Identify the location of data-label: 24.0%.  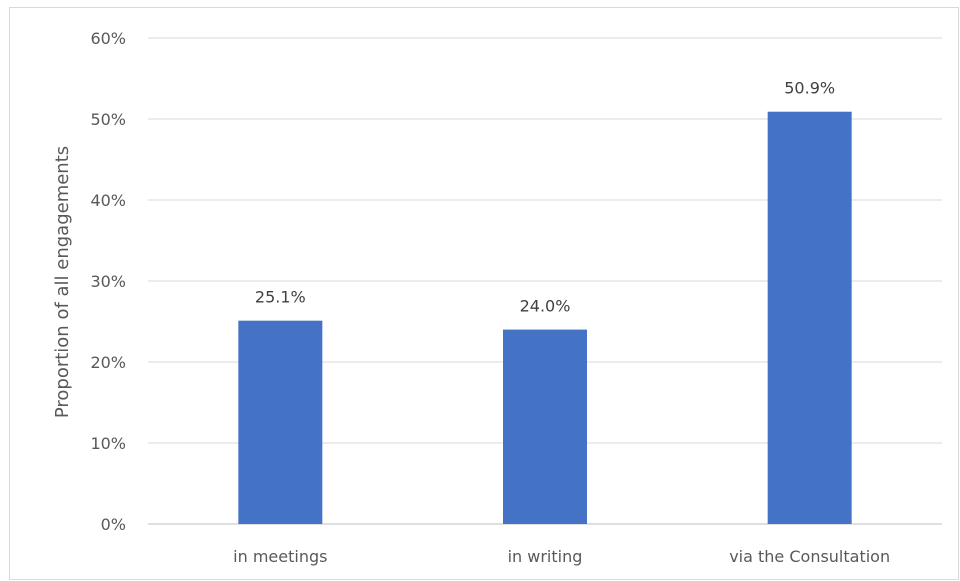
(545, 306).